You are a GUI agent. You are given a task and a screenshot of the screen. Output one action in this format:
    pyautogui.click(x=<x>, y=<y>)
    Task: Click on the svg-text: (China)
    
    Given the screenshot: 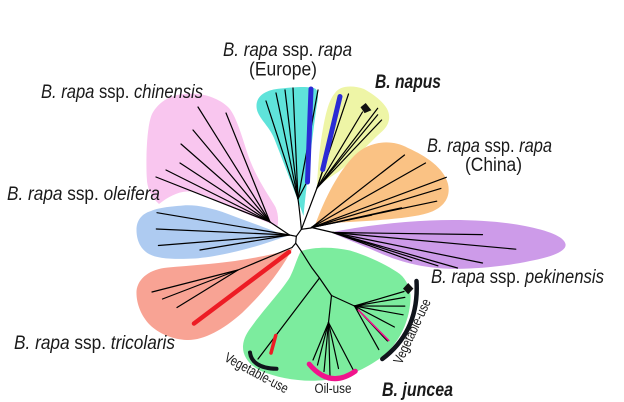 What is the action you would take?
    pyautogui.click(x=493, y=165)
    